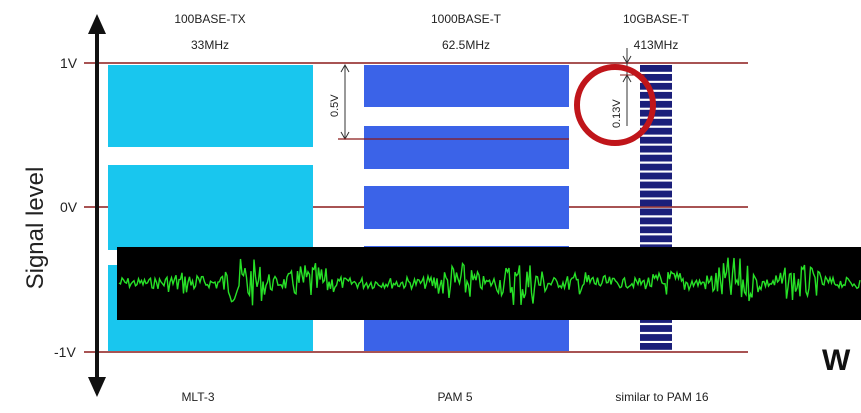  Describe the element at coordinates (656, 19) in the screenshot. I see `col-3-name: 10GBASE-T` at that location.